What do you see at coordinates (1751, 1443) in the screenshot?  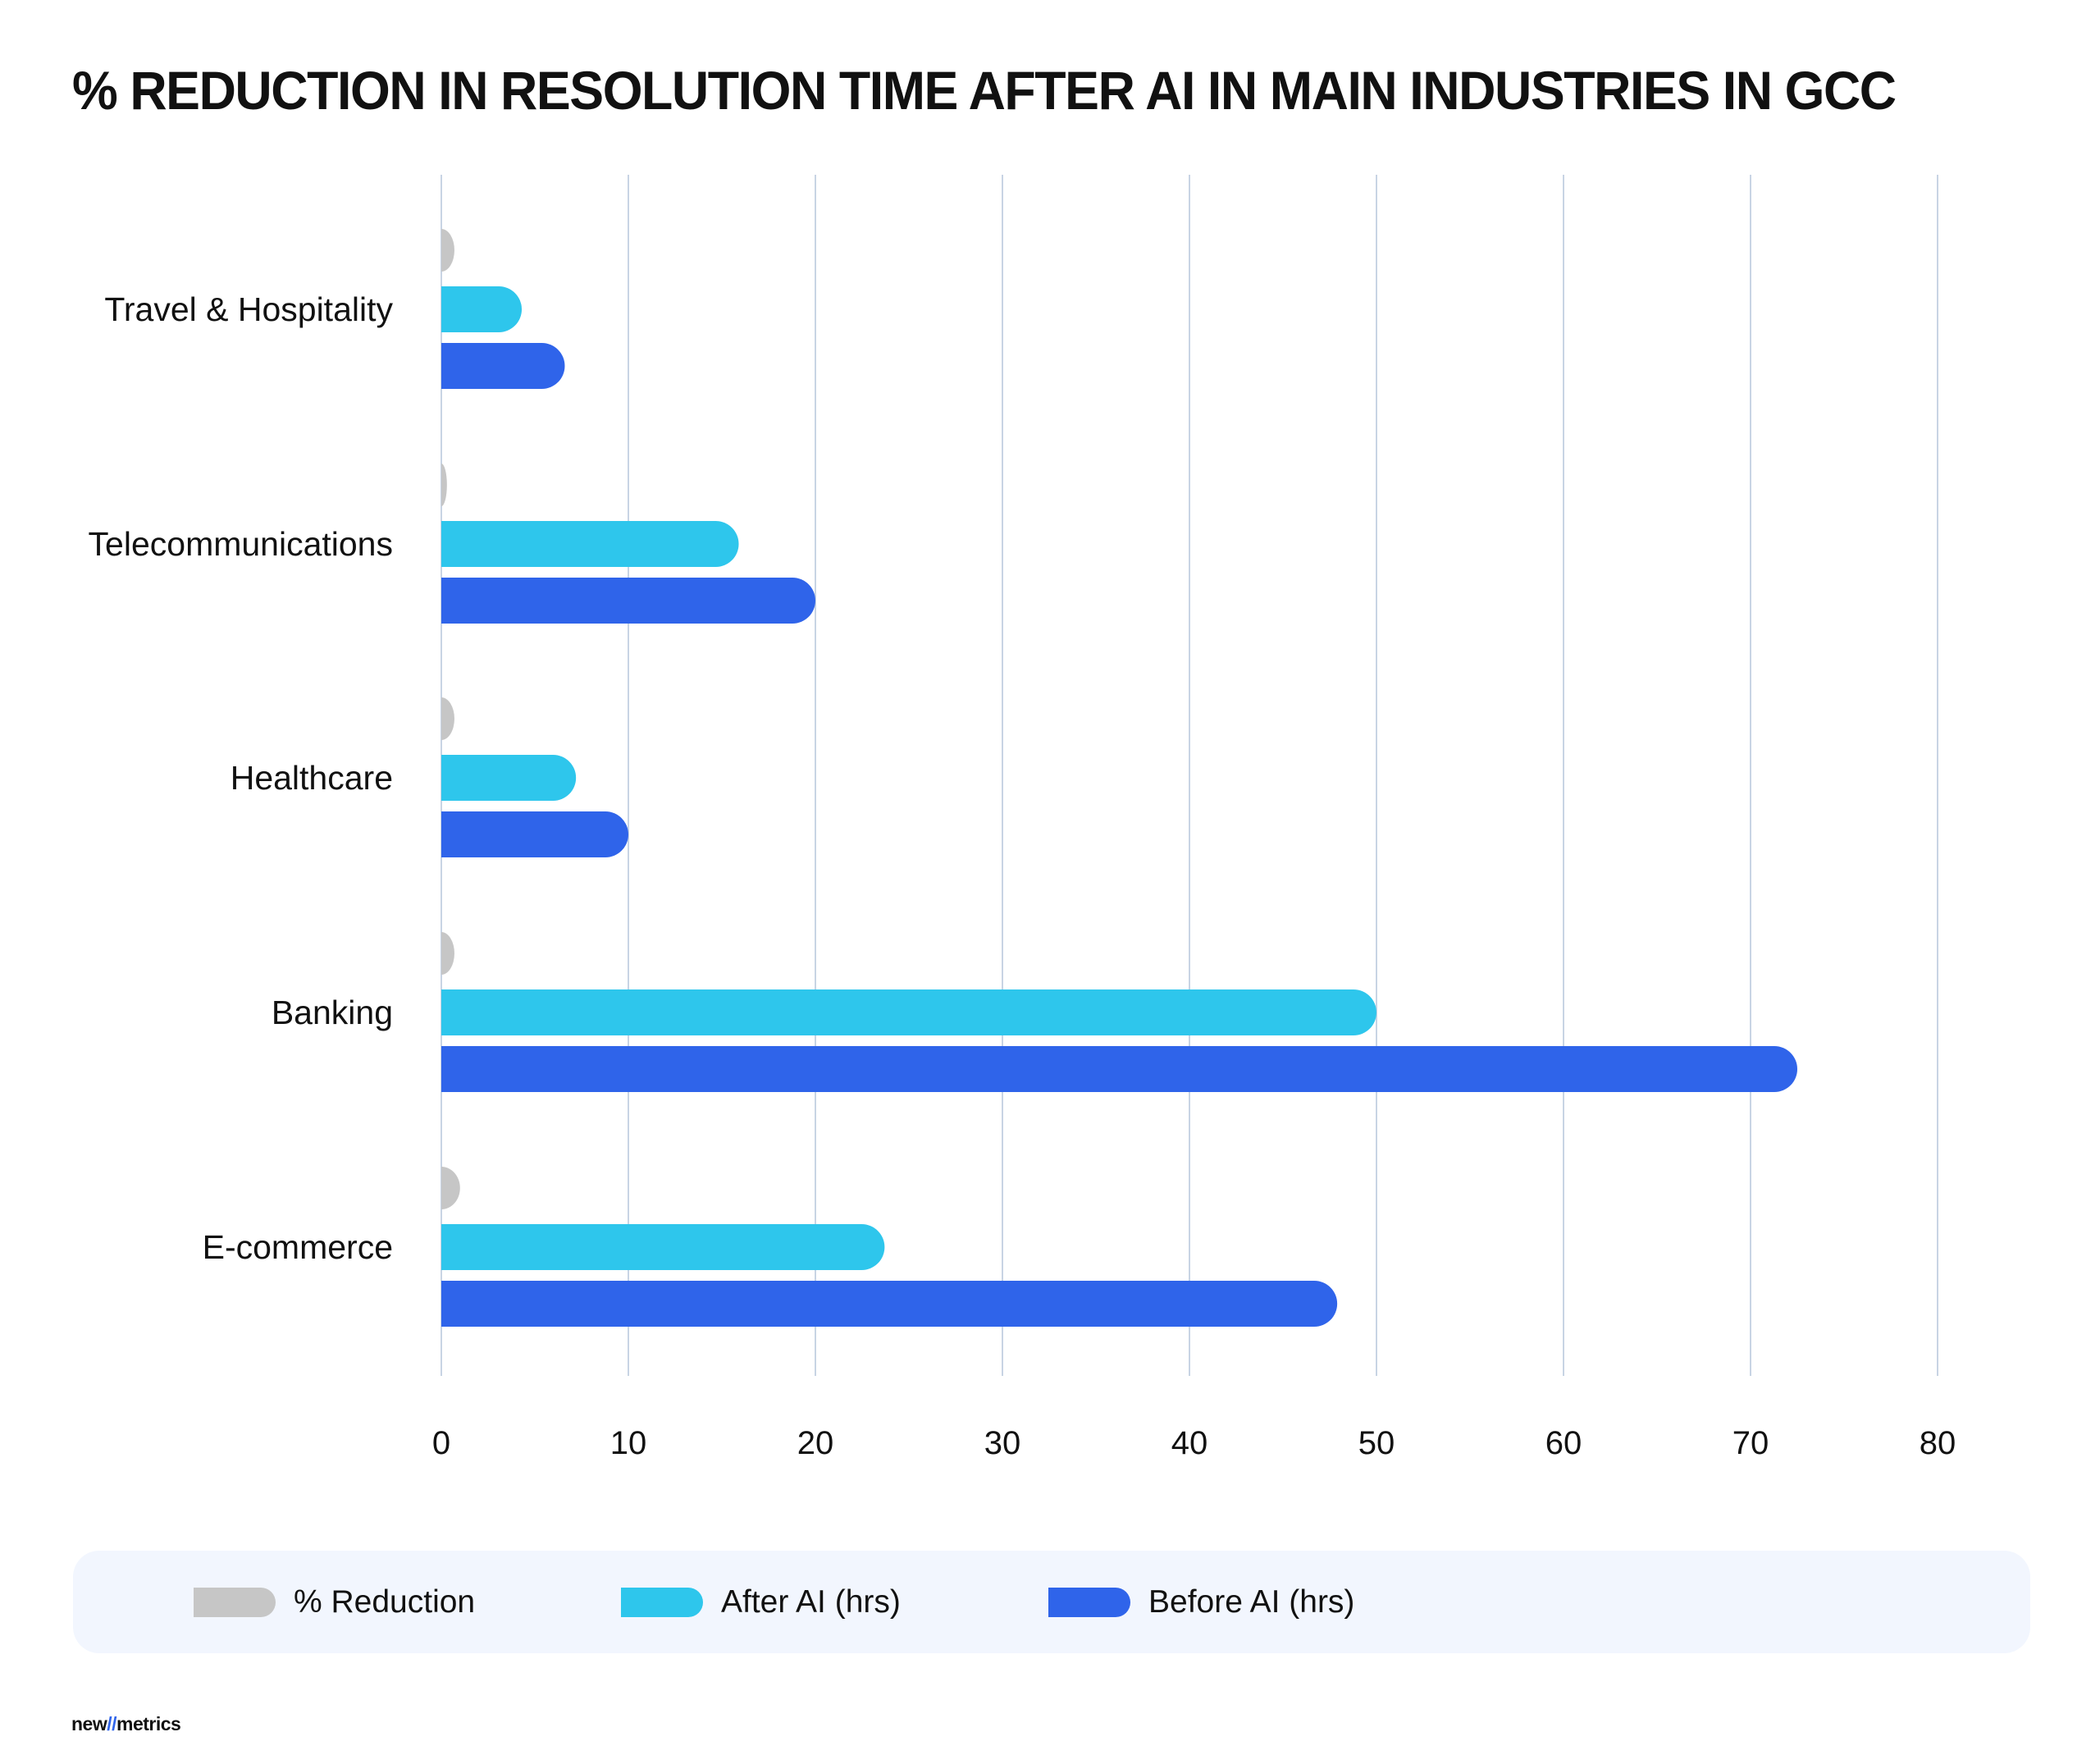 I see `x-tick-label: 70` at bounding box center [1751, 1443].